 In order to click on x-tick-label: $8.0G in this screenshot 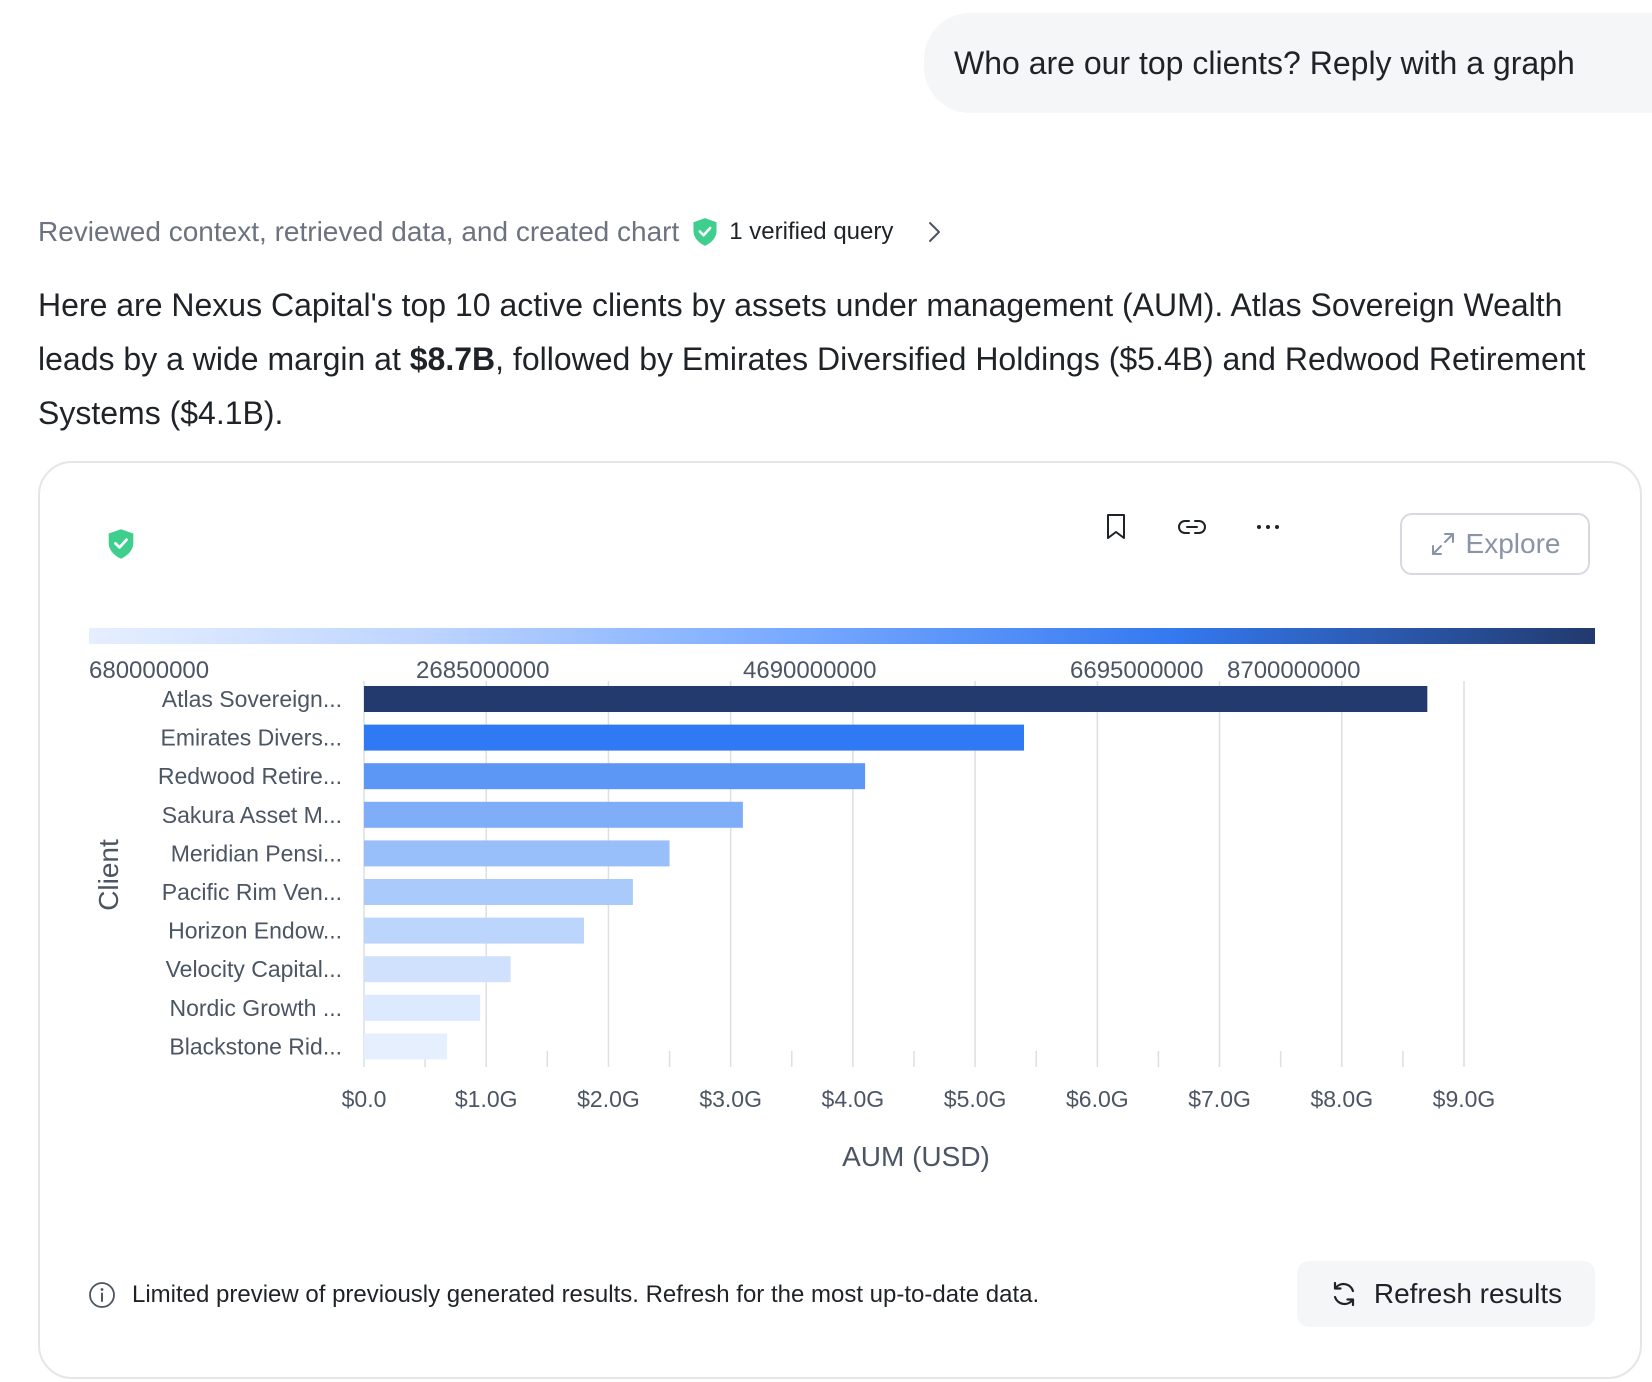, I will do `click(1341, 1099)`.